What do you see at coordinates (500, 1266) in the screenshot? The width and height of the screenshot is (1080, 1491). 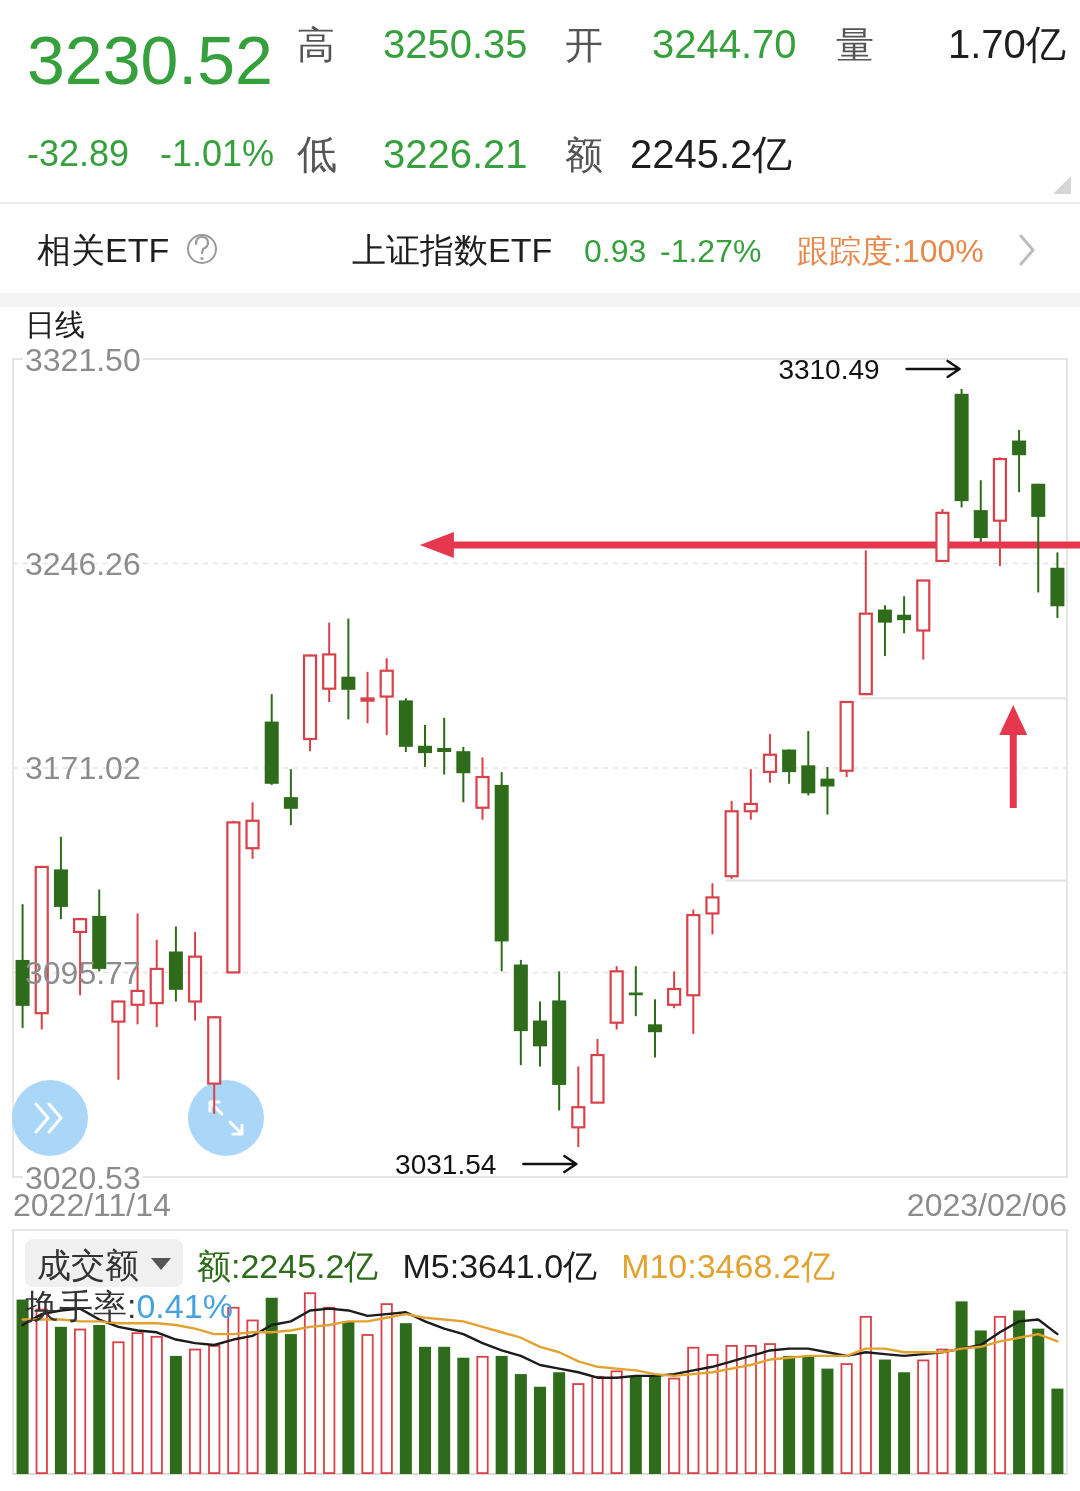 I see `series-label: M5:3641.0亿` at bounding box center [500, 1266].